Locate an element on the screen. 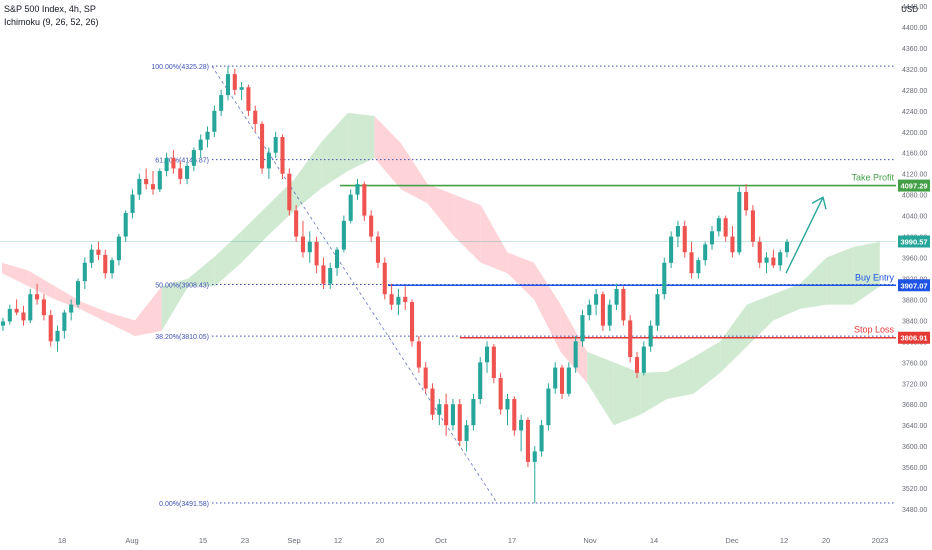 The image size is (932, 550). price-tick-label: 3760.00 is located at coordinates (914, 363).